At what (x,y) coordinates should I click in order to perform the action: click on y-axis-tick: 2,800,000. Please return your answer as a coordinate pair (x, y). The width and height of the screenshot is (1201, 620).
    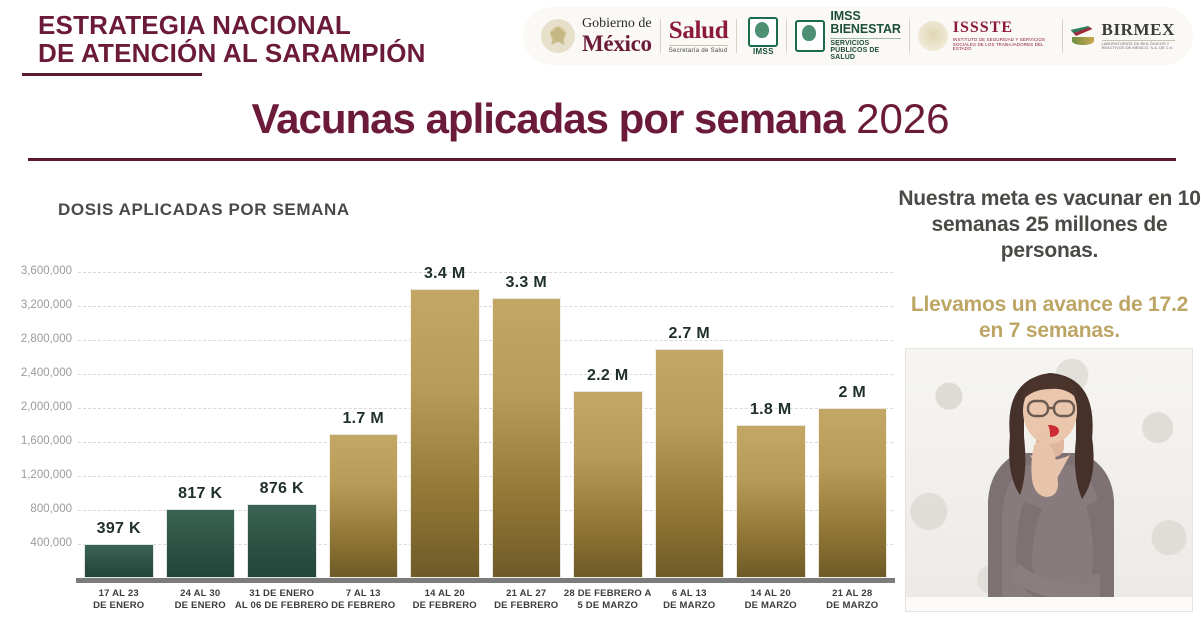
    Looking at the image, I should click on (46, 339).